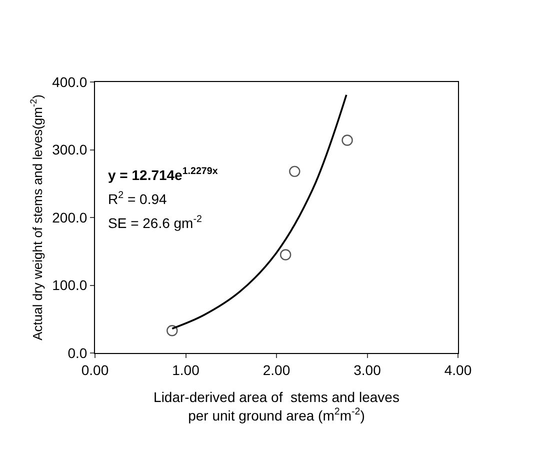 The height and width of the screenshot is (463, 558). I want to click on y-tick-label: 100.0, so click(70, 285).